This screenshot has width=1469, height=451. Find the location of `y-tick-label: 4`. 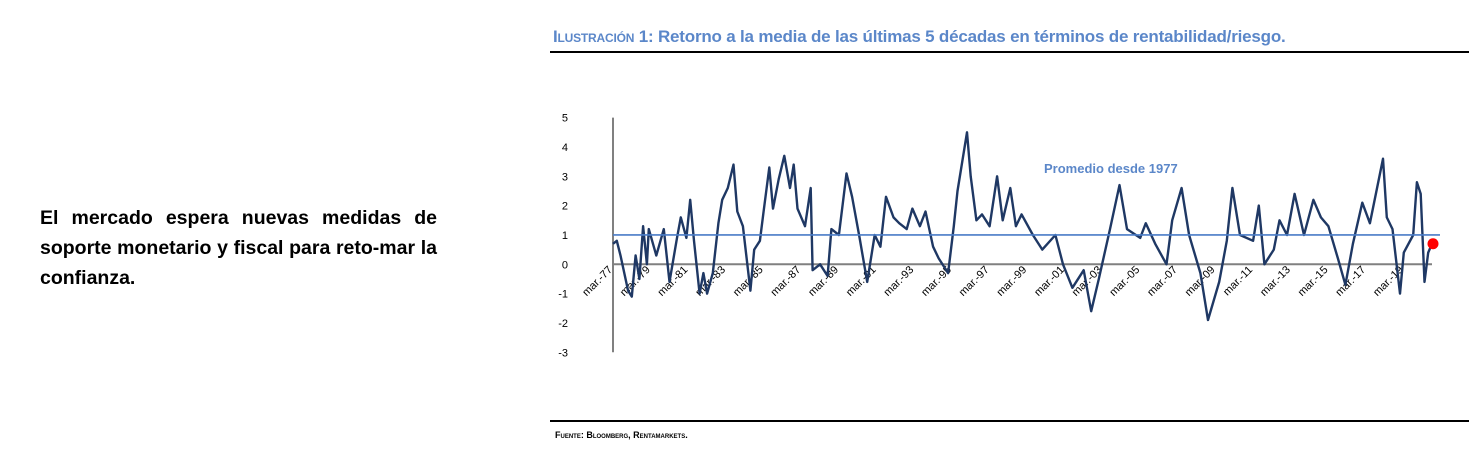

y-tick-label: 4 is located at coordinates (565, 148).